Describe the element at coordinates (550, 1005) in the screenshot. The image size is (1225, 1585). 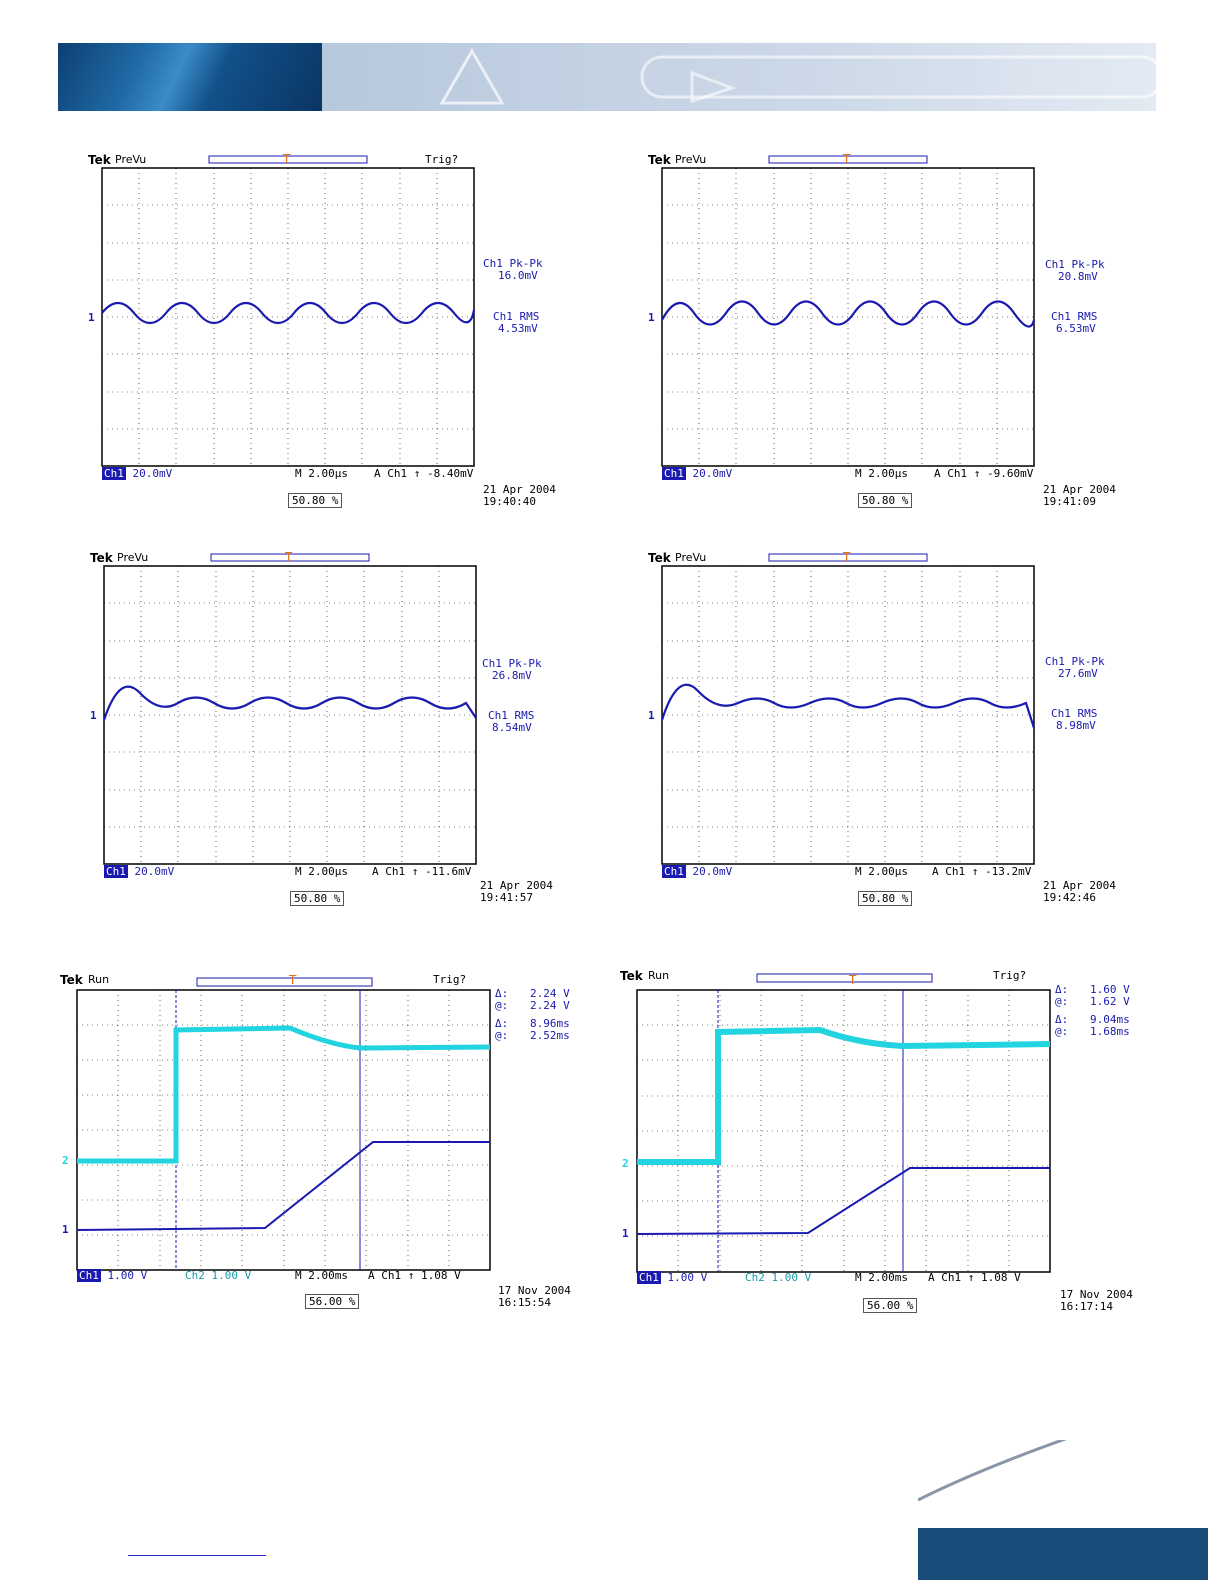
I see `cursor-value-2: 2.24 V` at that location.